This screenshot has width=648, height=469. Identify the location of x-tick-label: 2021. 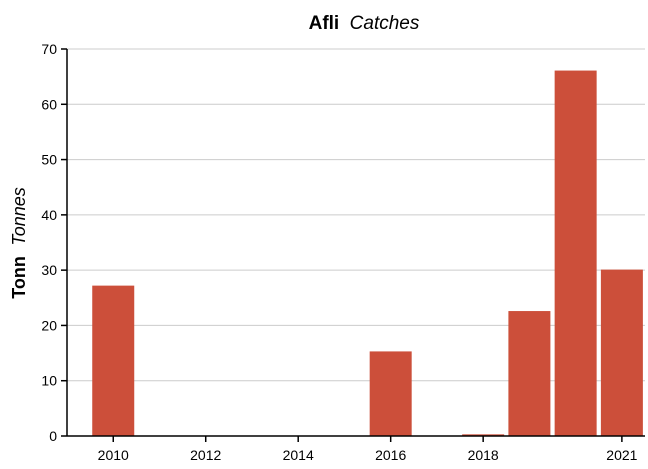
(621, 455).